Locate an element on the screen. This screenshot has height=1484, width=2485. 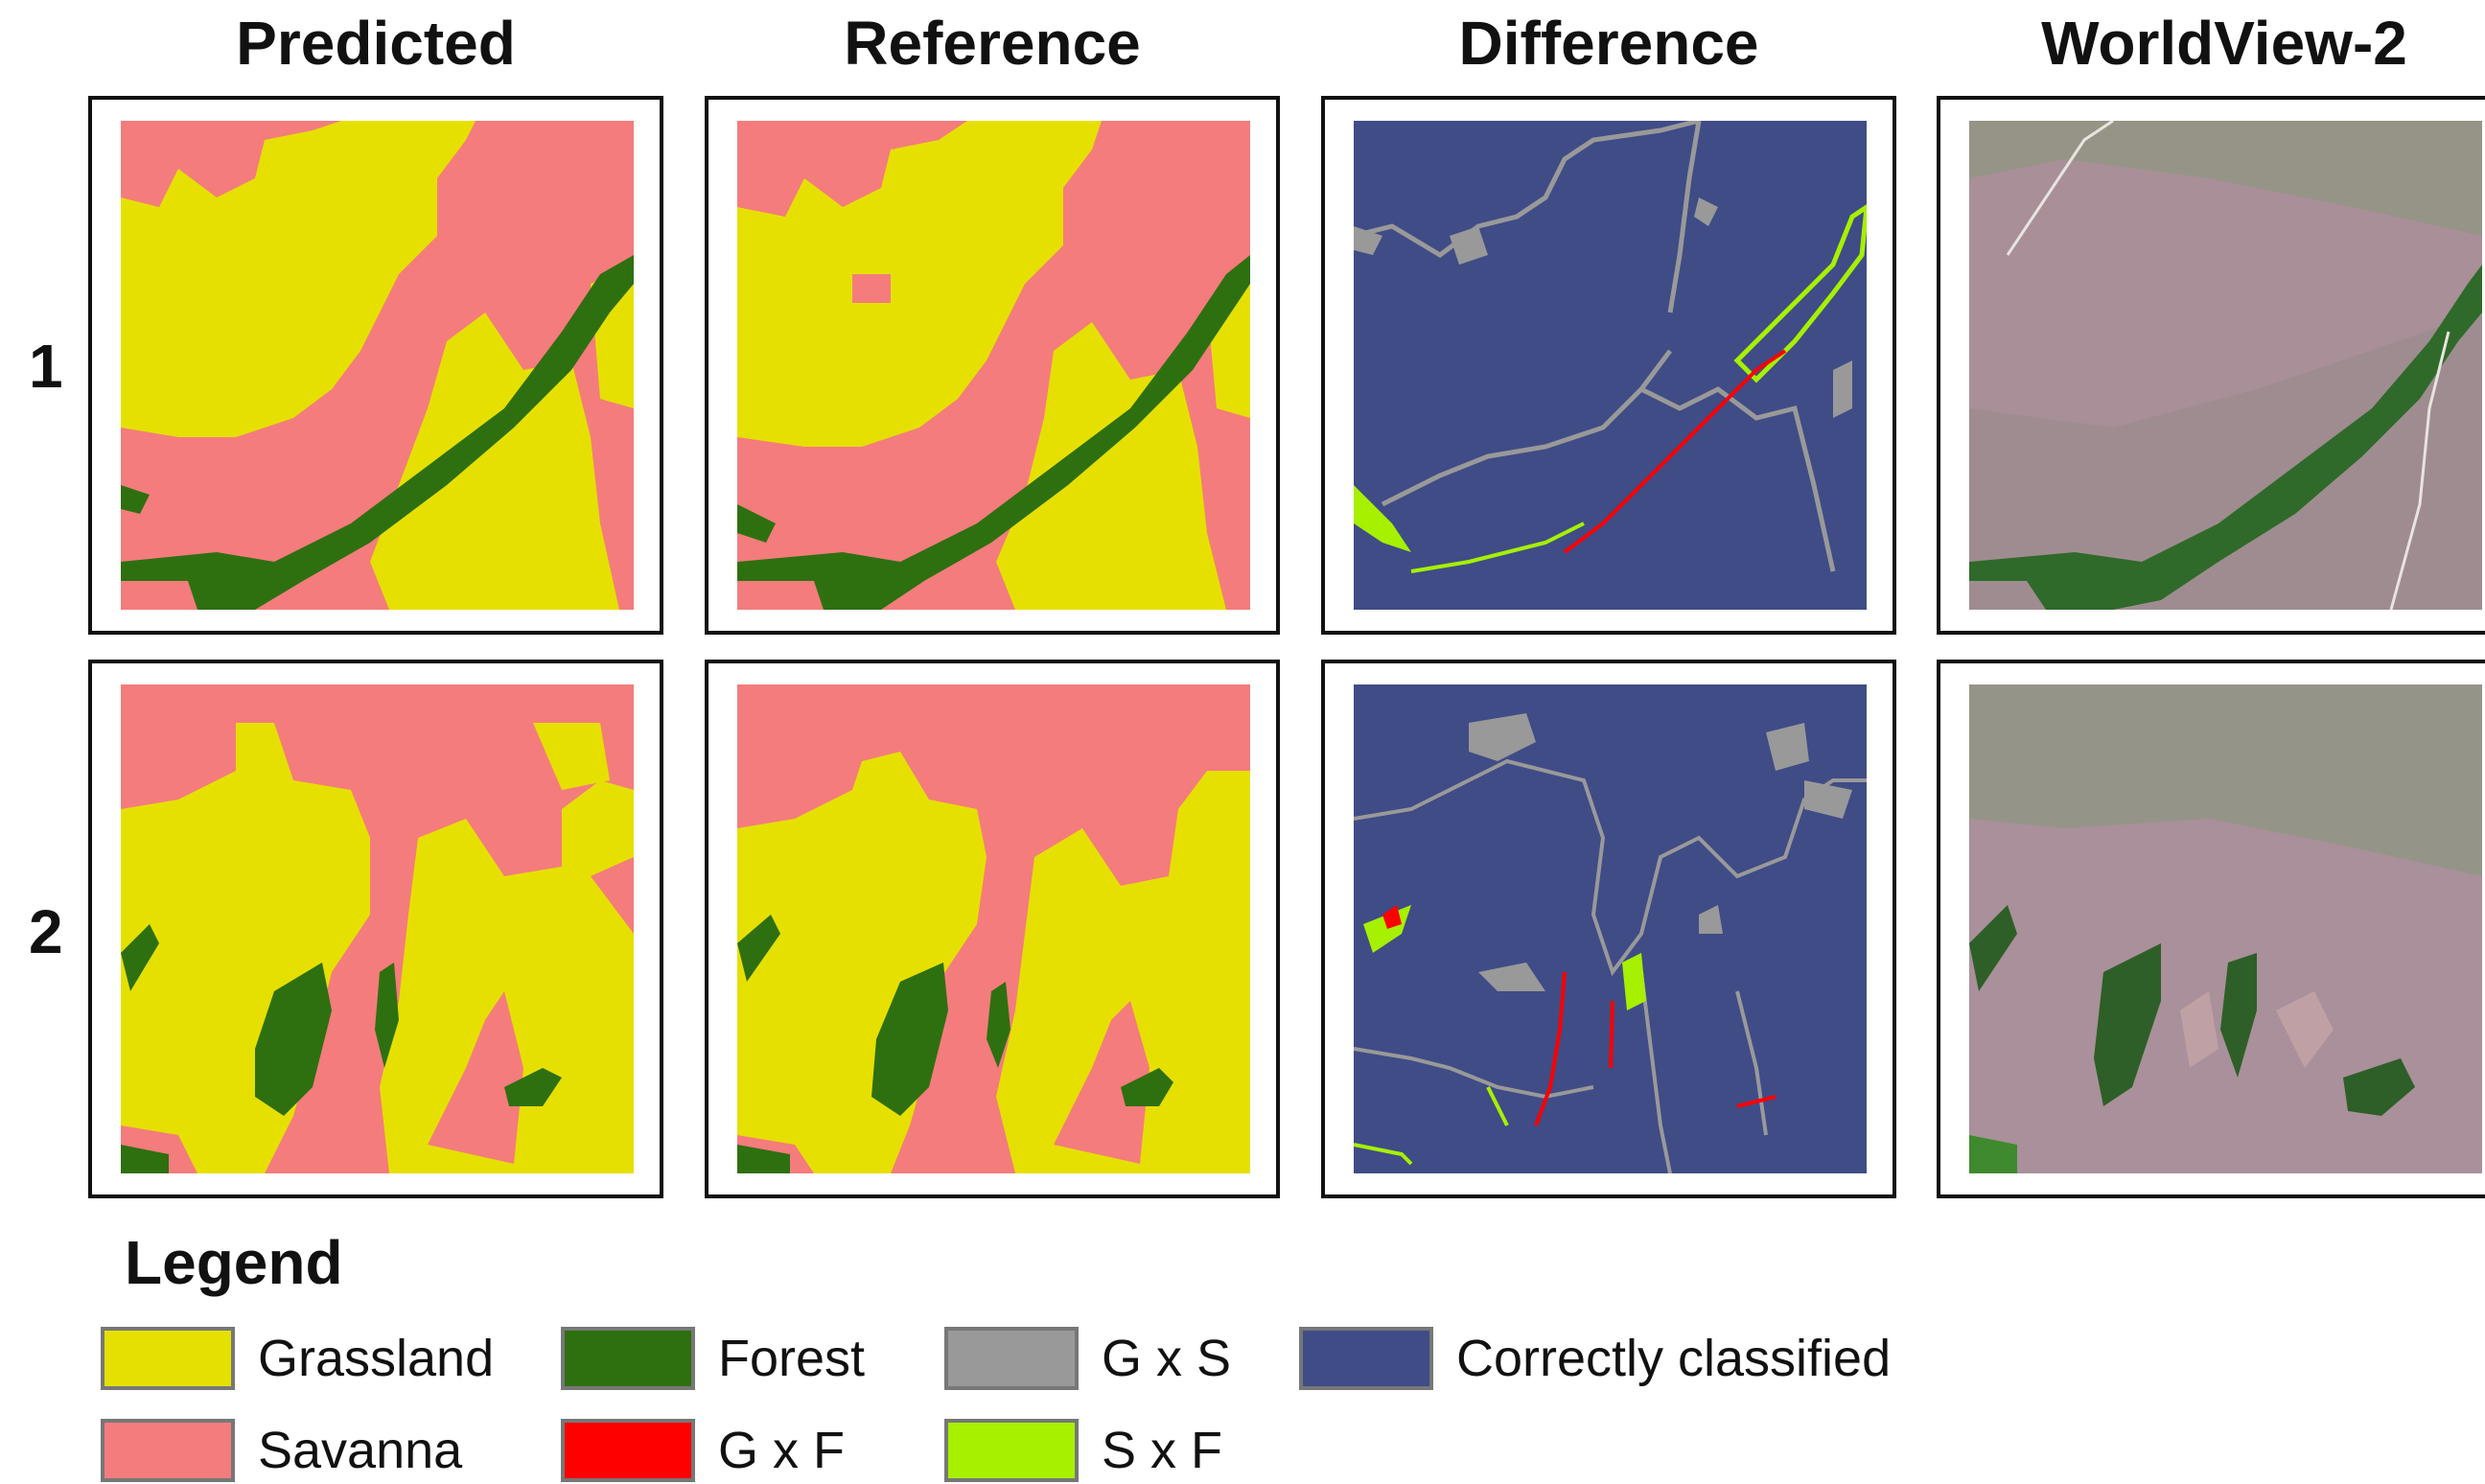
legend-swatch-forest is located at coordinates (628, 1358).